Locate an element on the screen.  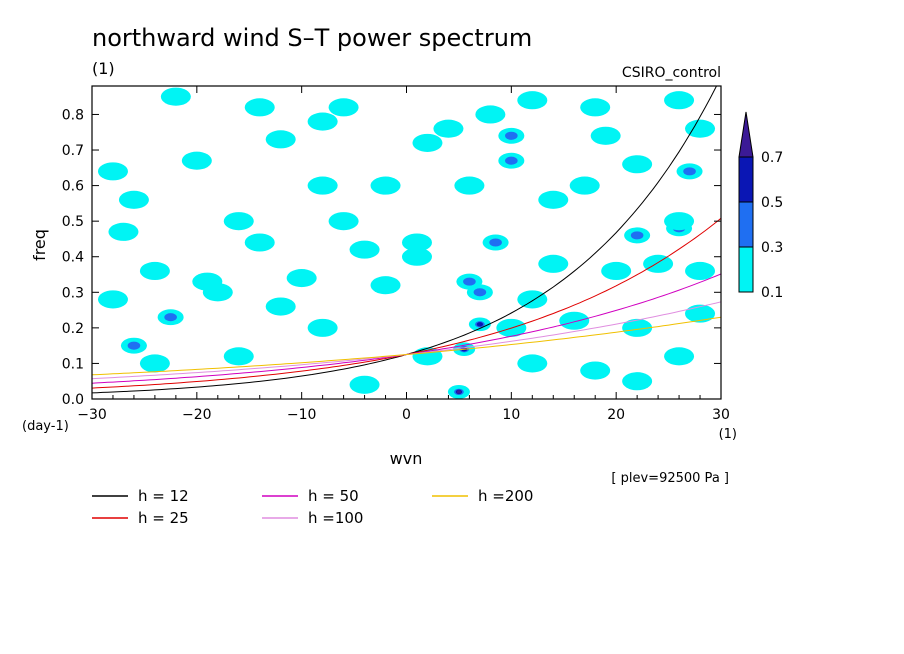
x-axis-label: wvn is located at coordinates (406, 458).